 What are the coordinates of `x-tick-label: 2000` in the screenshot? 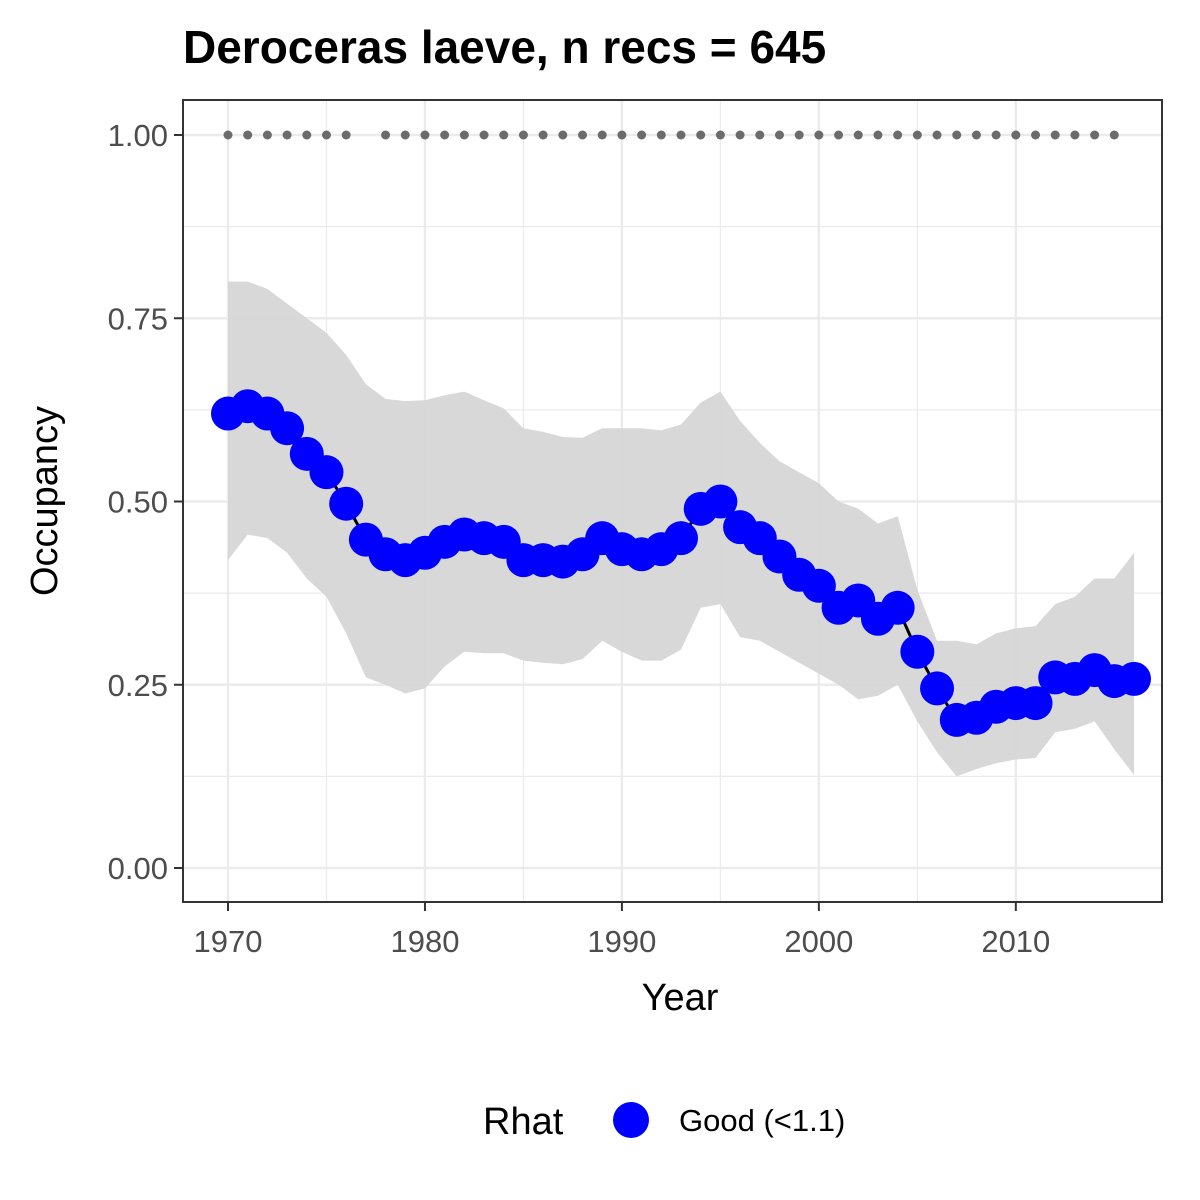 It's located at (818, 941).